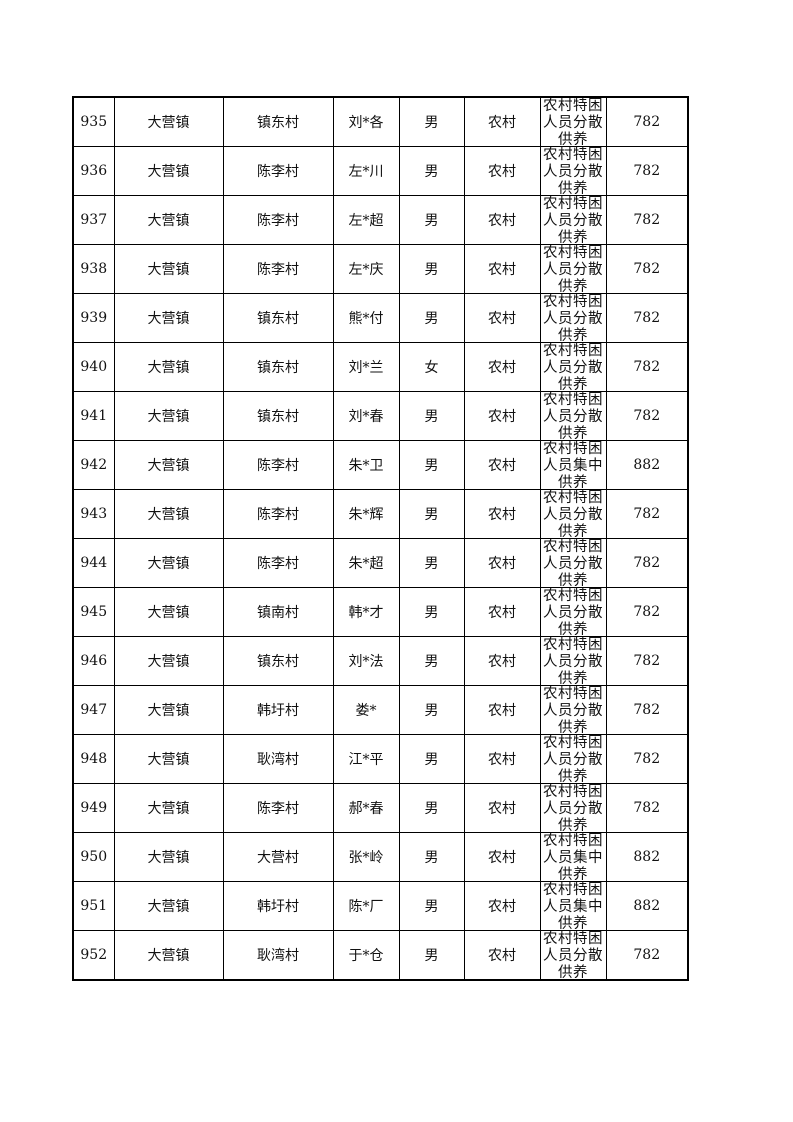  What do you see at coordinates (366, 269) in the screenshot?
I see `cell-name: 左*庆` at bounding box center [366, 269].